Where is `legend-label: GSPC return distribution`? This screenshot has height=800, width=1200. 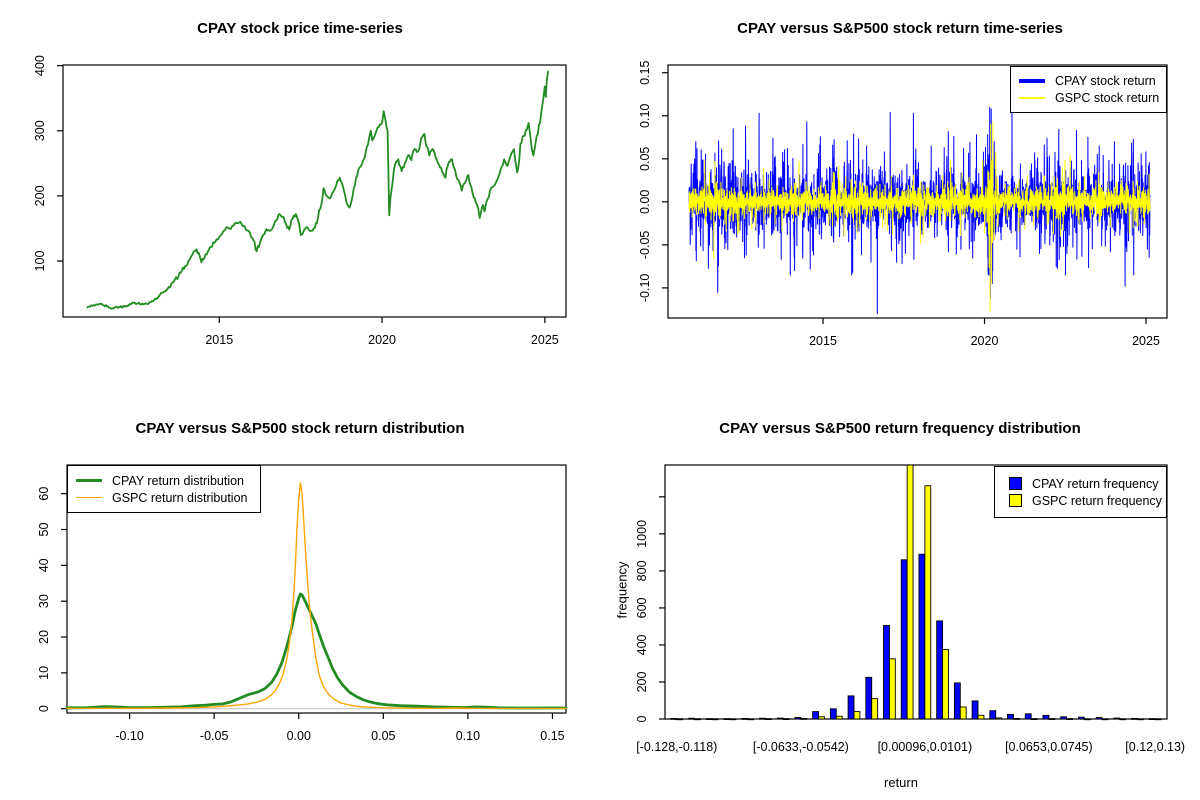 legend-label: GSPC return distribution is located at coordinates (180, 497).